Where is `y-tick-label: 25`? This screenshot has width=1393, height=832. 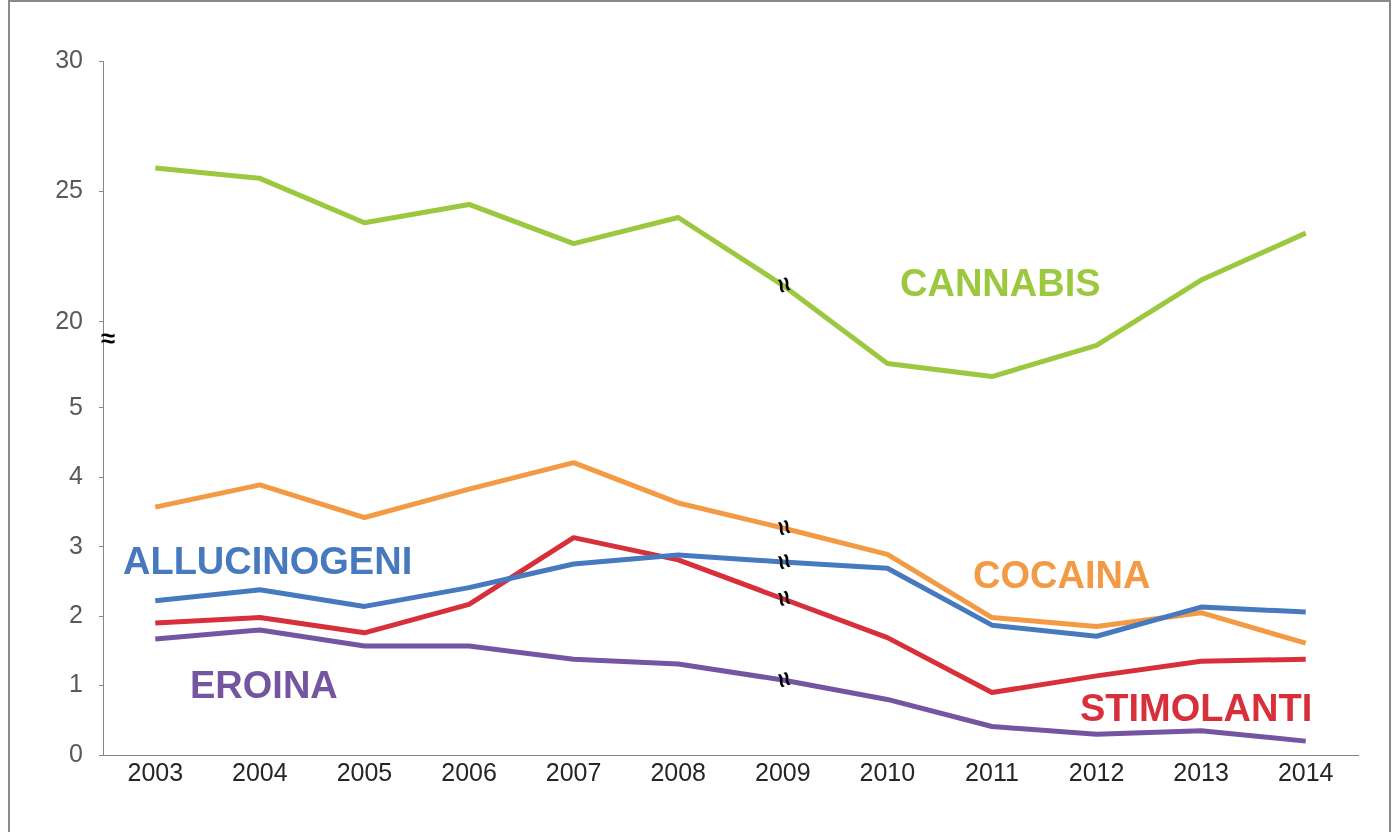 y-tick-label: 25 is located at coordinates (69, 189).